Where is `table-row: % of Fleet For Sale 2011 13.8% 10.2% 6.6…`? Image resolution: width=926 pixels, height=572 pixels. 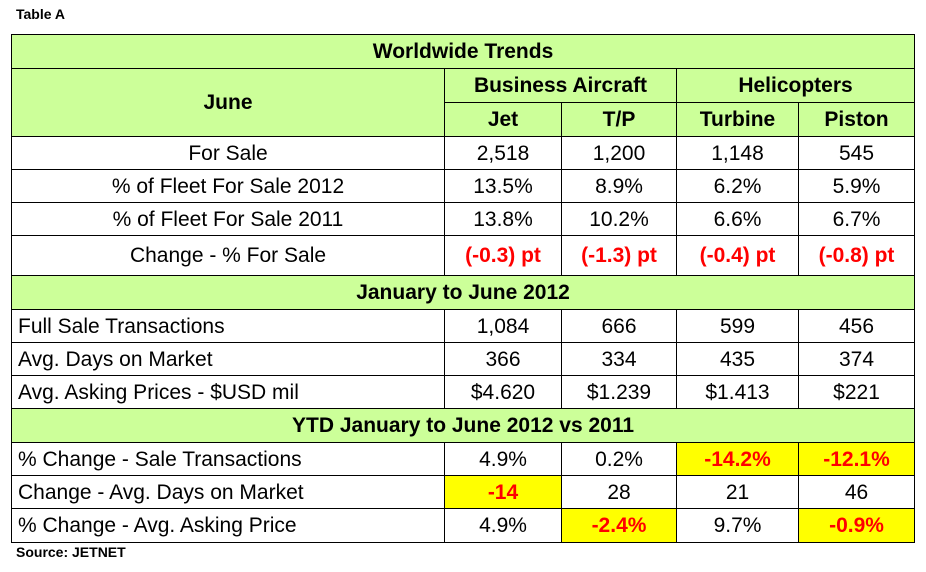 table-row: % of Fleet For Sale 2011 13.8% 10.2% 6.6… is located at coordinates (463, 219).